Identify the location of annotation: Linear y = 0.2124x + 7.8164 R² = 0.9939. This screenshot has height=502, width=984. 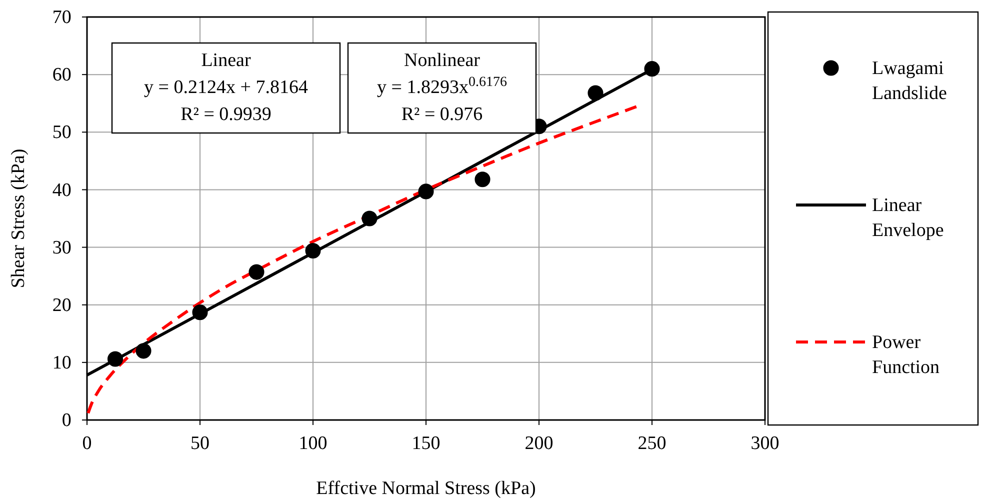
(226, 87).